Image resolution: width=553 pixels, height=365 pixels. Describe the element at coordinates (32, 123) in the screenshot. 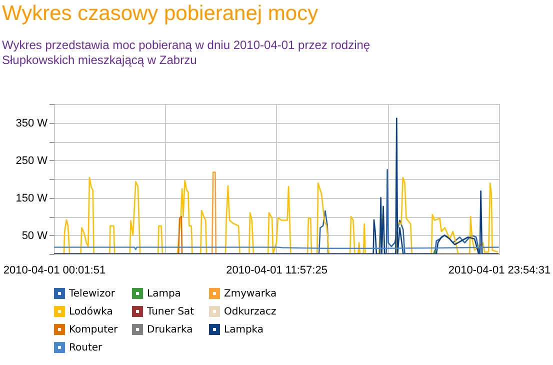

I see `y-tick-label: 350 W` at that location.